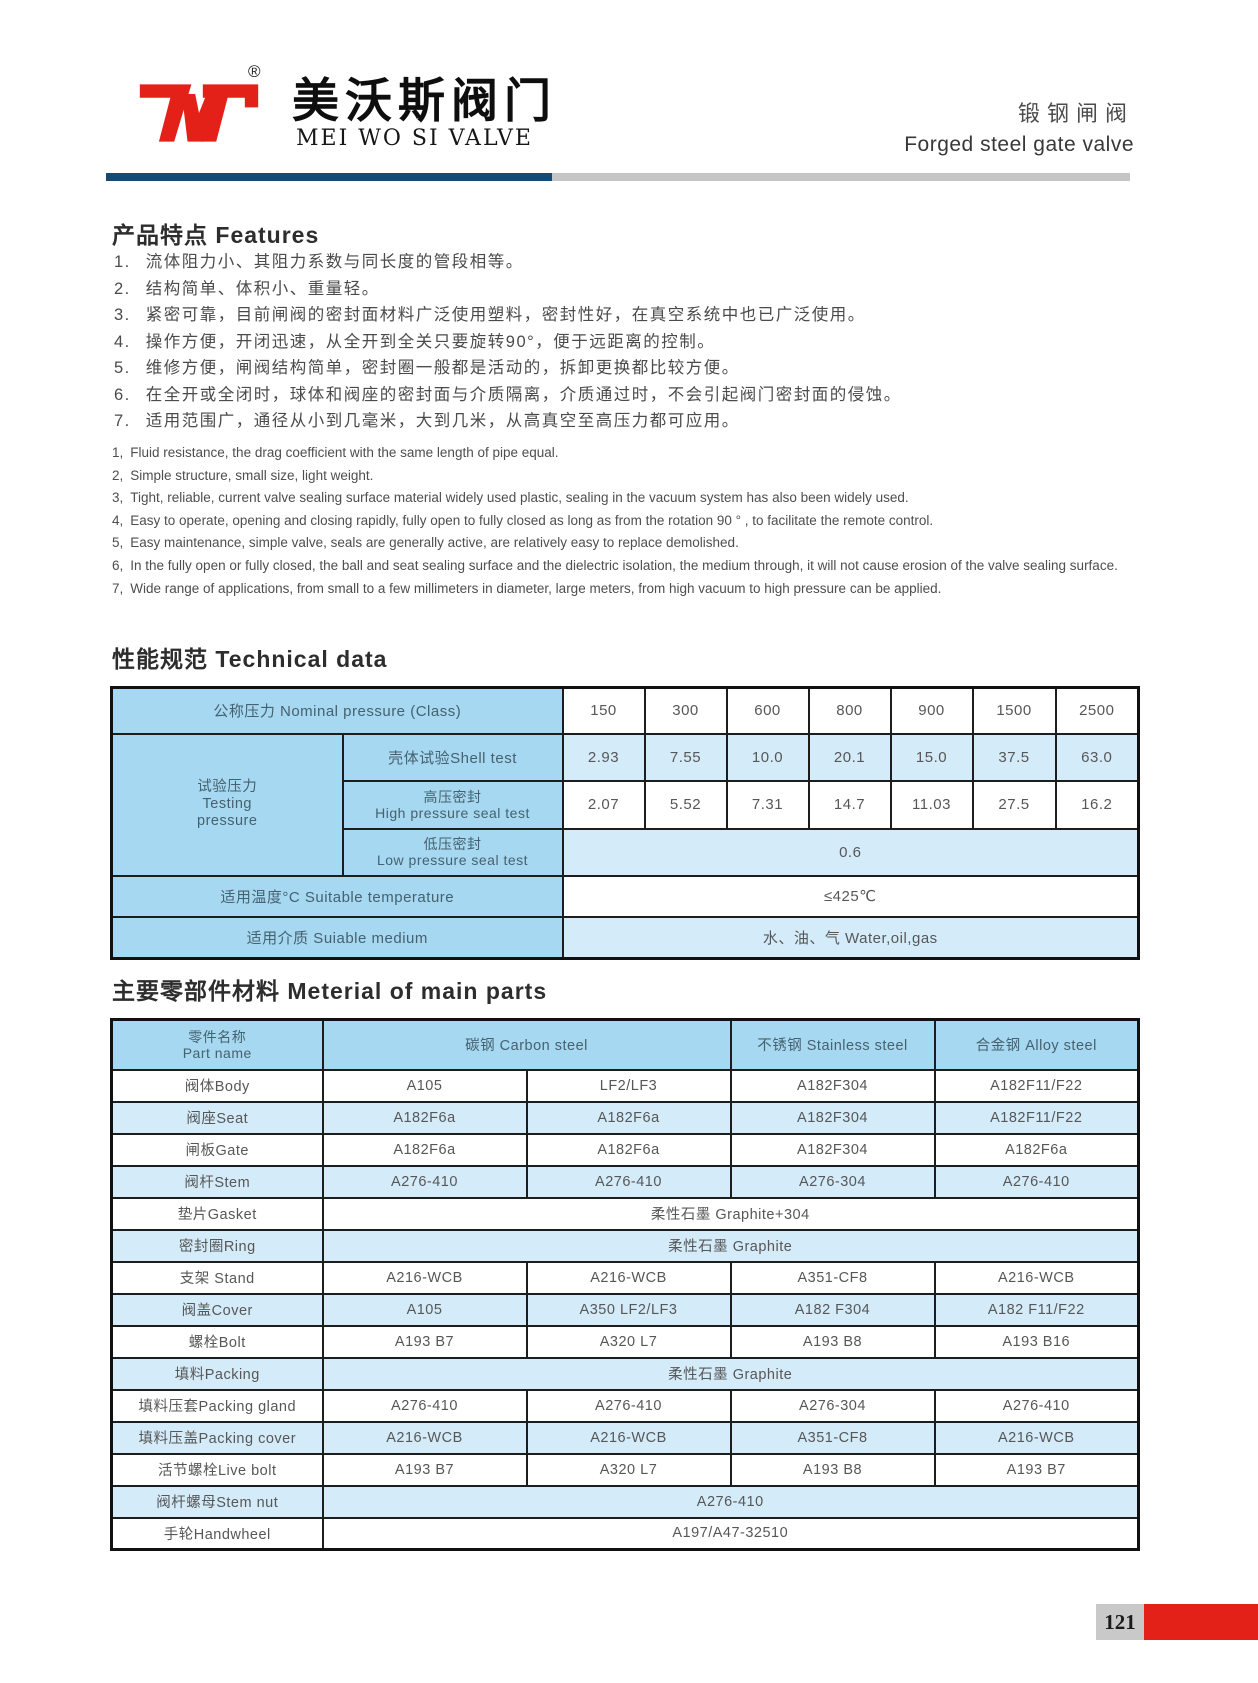 The width and height of the screenshot is (1258, 1683). What do you see at coordinates (685, 804) in the screenshot?
I see `high-value: 5.52` at bounding box center [685, 804].